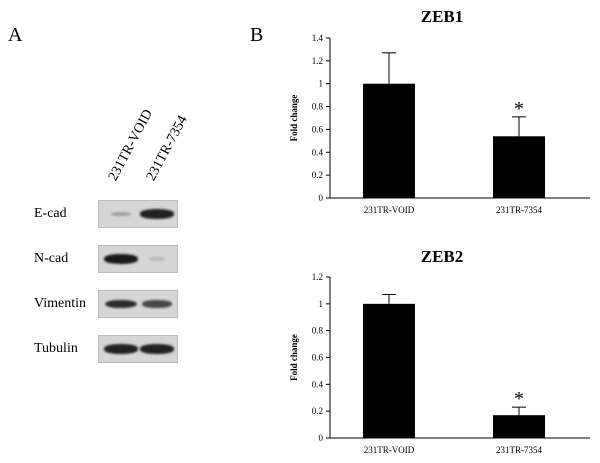 Image resolution: width=600 pixels, height=463 pixels. What do you see at coordinates (389, 450) in the screenshot?
I see `zeb2-category-label: 231TR-VOID` at bounding box center [389, 450].